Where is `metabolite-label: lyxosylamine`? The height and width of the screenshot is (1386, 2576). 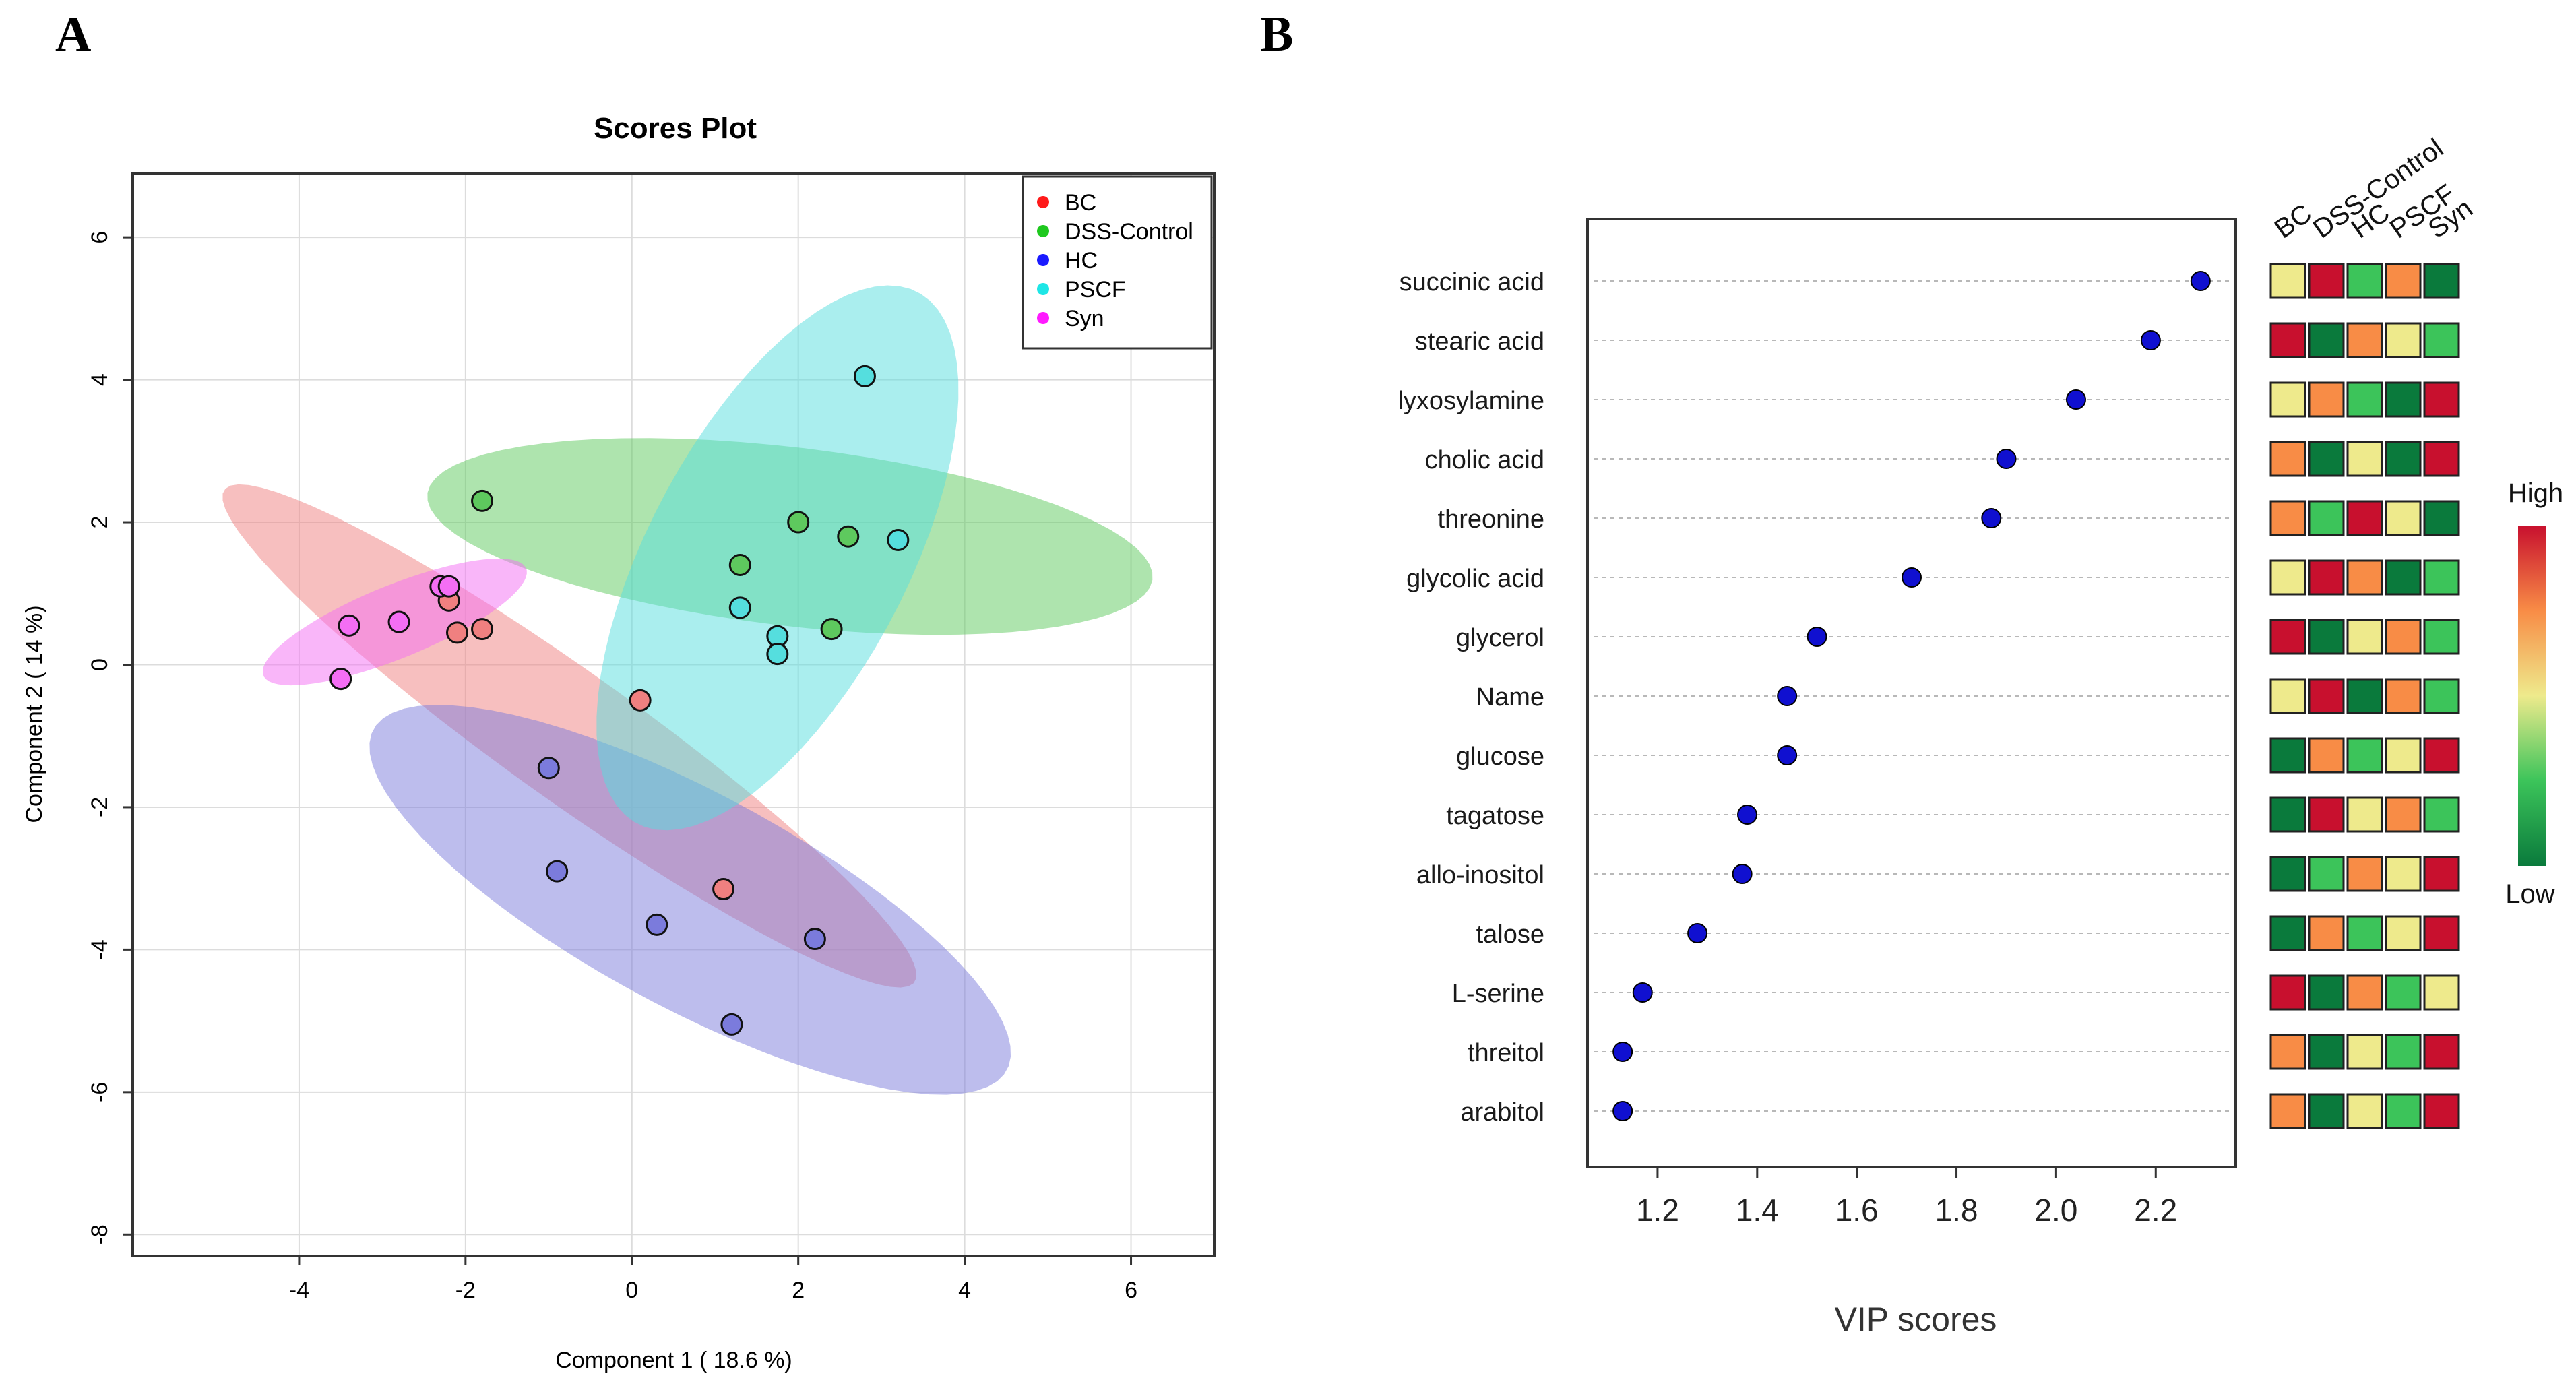 metabolite-label: lyxosylamine is located at coordinates (1470, 401).